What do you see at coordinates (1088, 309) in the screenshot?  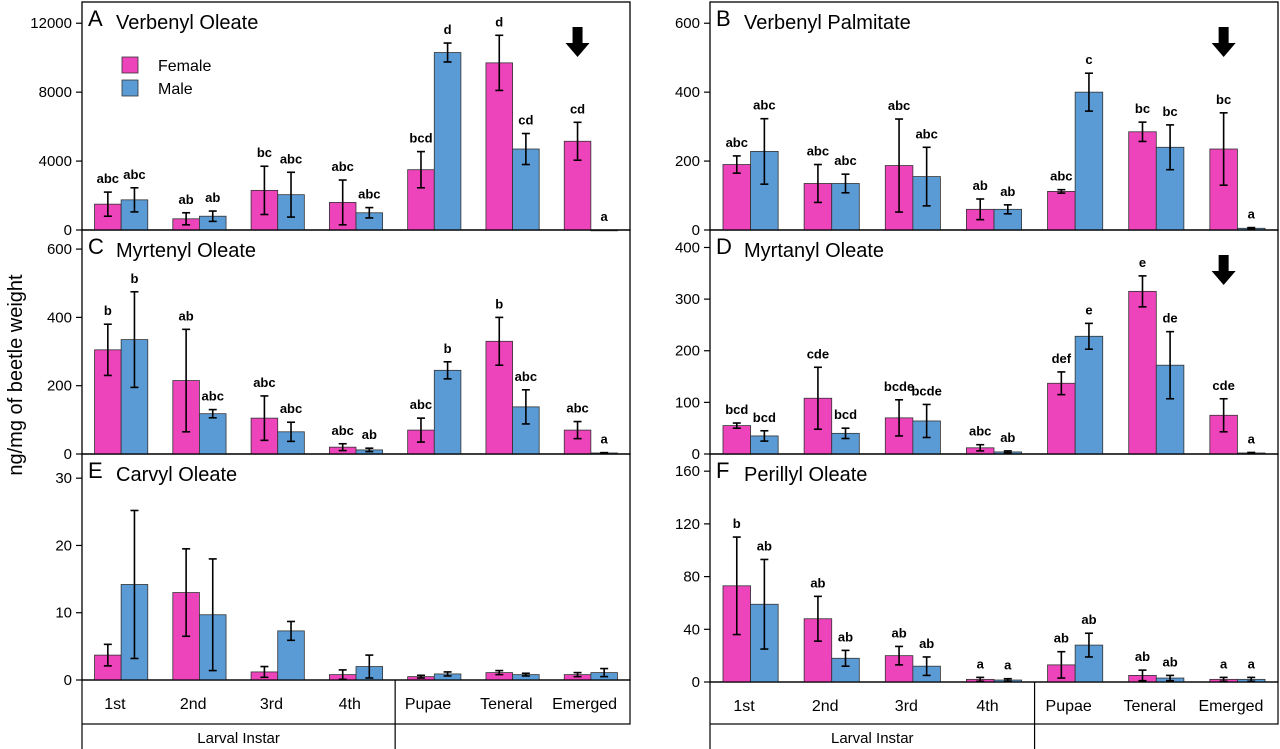 I see `significance-label: e` at bounding box center [1088, 309].